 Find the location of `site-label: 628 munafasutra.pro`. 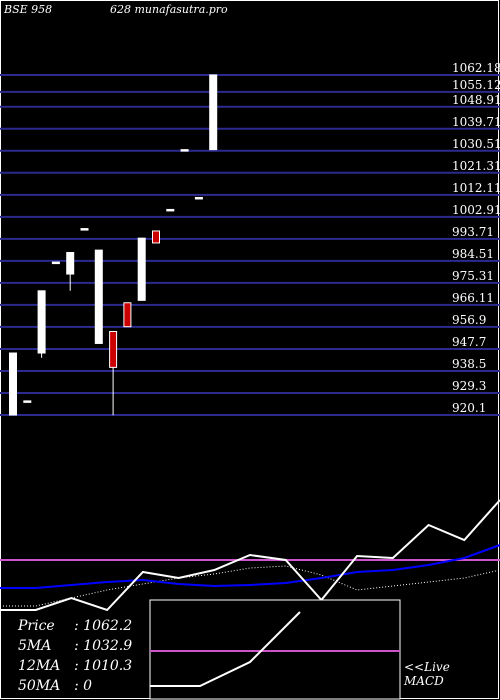

site-label: 628 munafasutra.pro is located at coordinates (169, 9).